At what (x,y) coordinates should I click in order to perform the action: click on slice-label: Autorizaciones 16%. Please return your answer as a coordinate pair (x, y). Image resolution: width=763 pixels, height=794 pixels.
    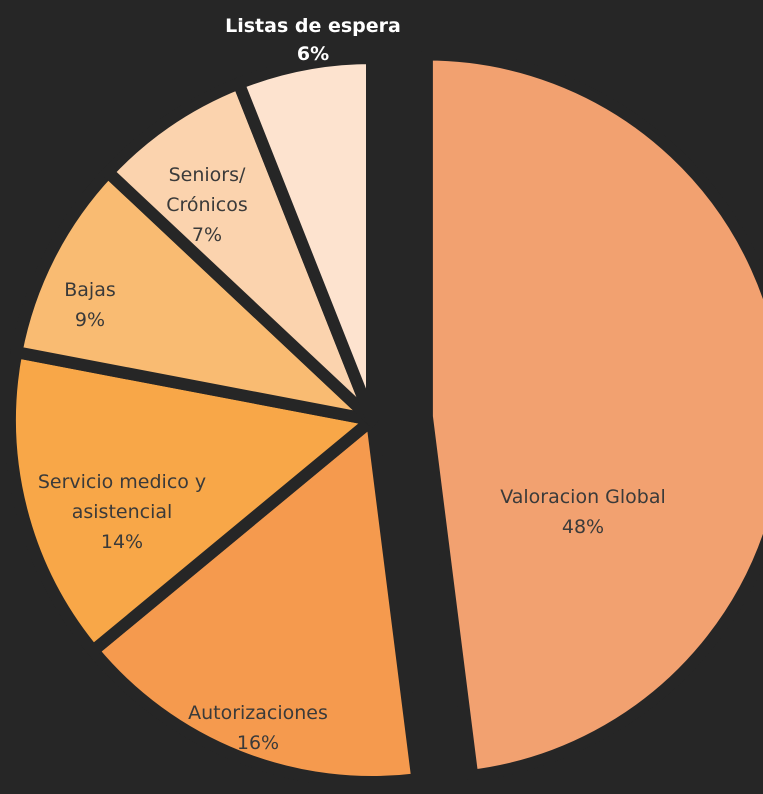
    Looking at the image, I should click on (258, 728).